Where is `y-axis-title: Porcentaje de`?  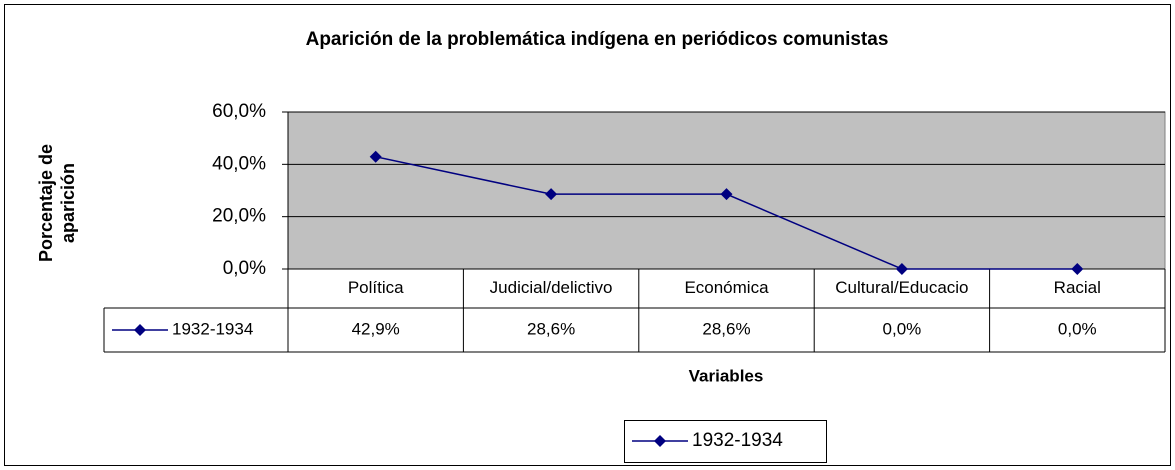
y-axis-title: Porcentaje de is located at coordinates (46, 203).